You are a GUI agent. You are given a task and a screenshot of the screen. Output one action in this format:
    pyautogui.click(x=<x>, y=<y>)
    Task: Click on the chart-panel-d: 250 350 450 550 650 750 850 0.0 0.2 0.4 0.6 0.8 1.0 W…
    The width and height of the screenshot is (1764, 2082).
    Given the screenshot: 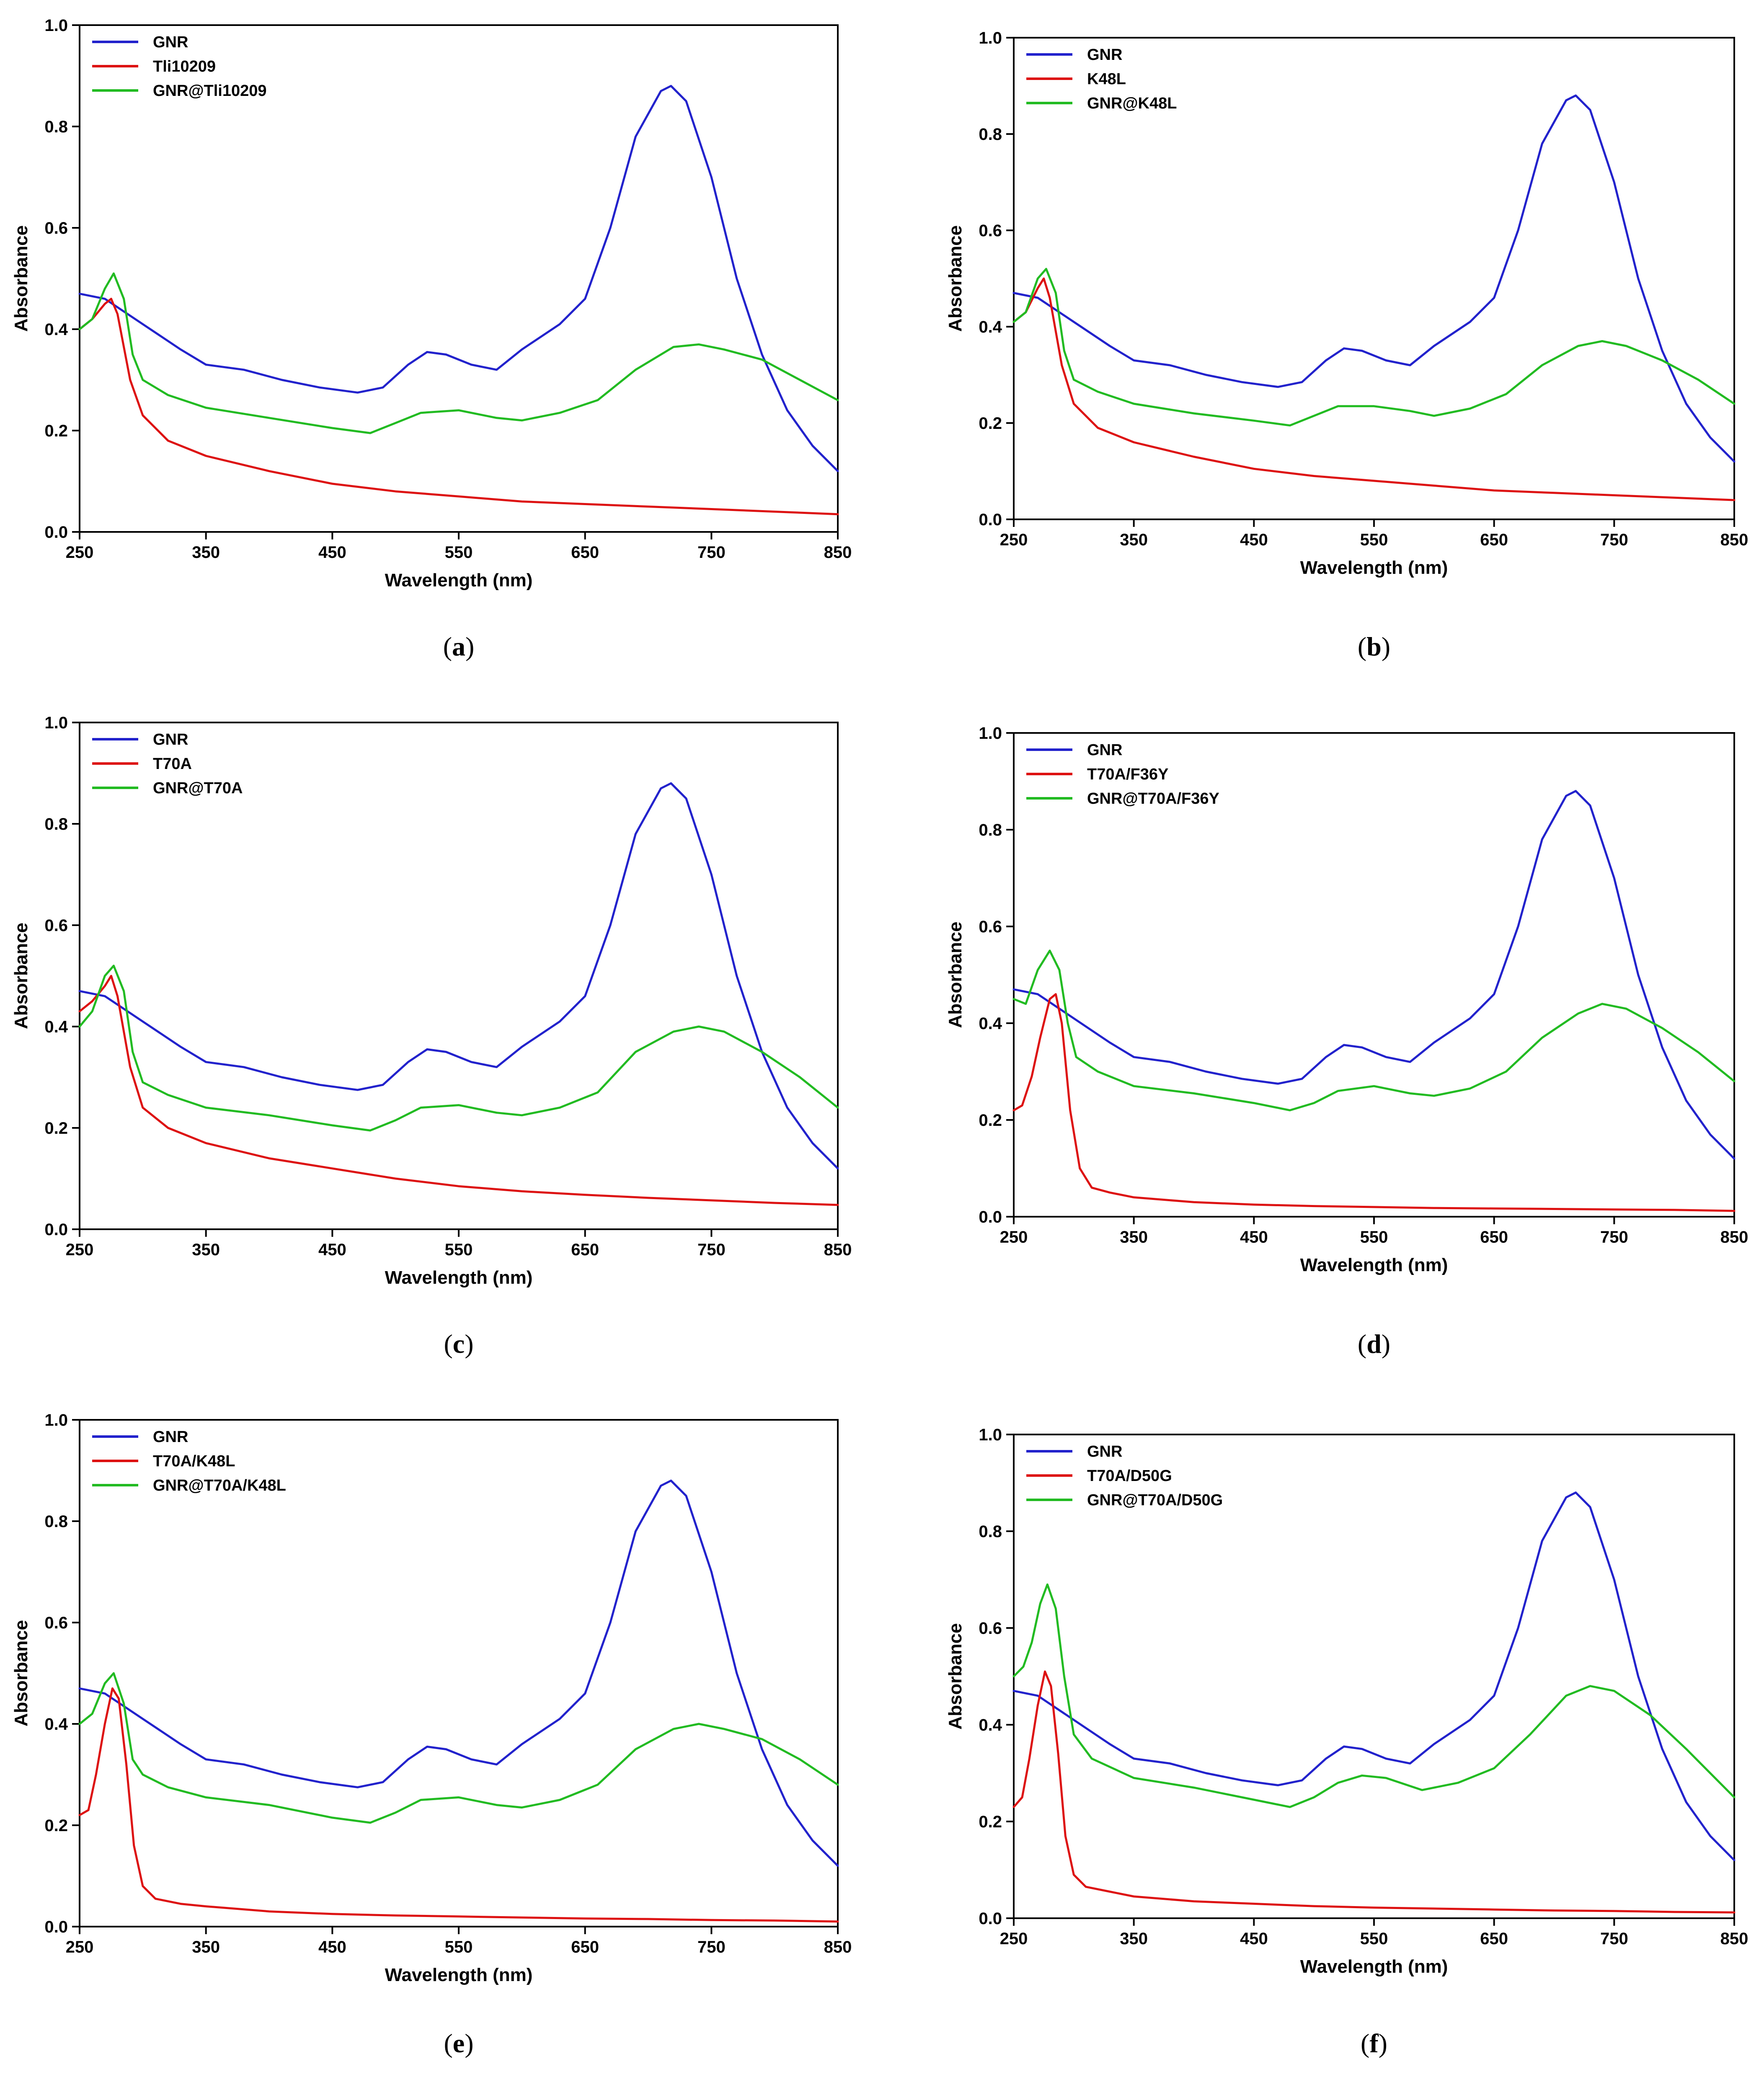 What is the action you would take?
    pyautogui.click(x=1346, y=1041)
    